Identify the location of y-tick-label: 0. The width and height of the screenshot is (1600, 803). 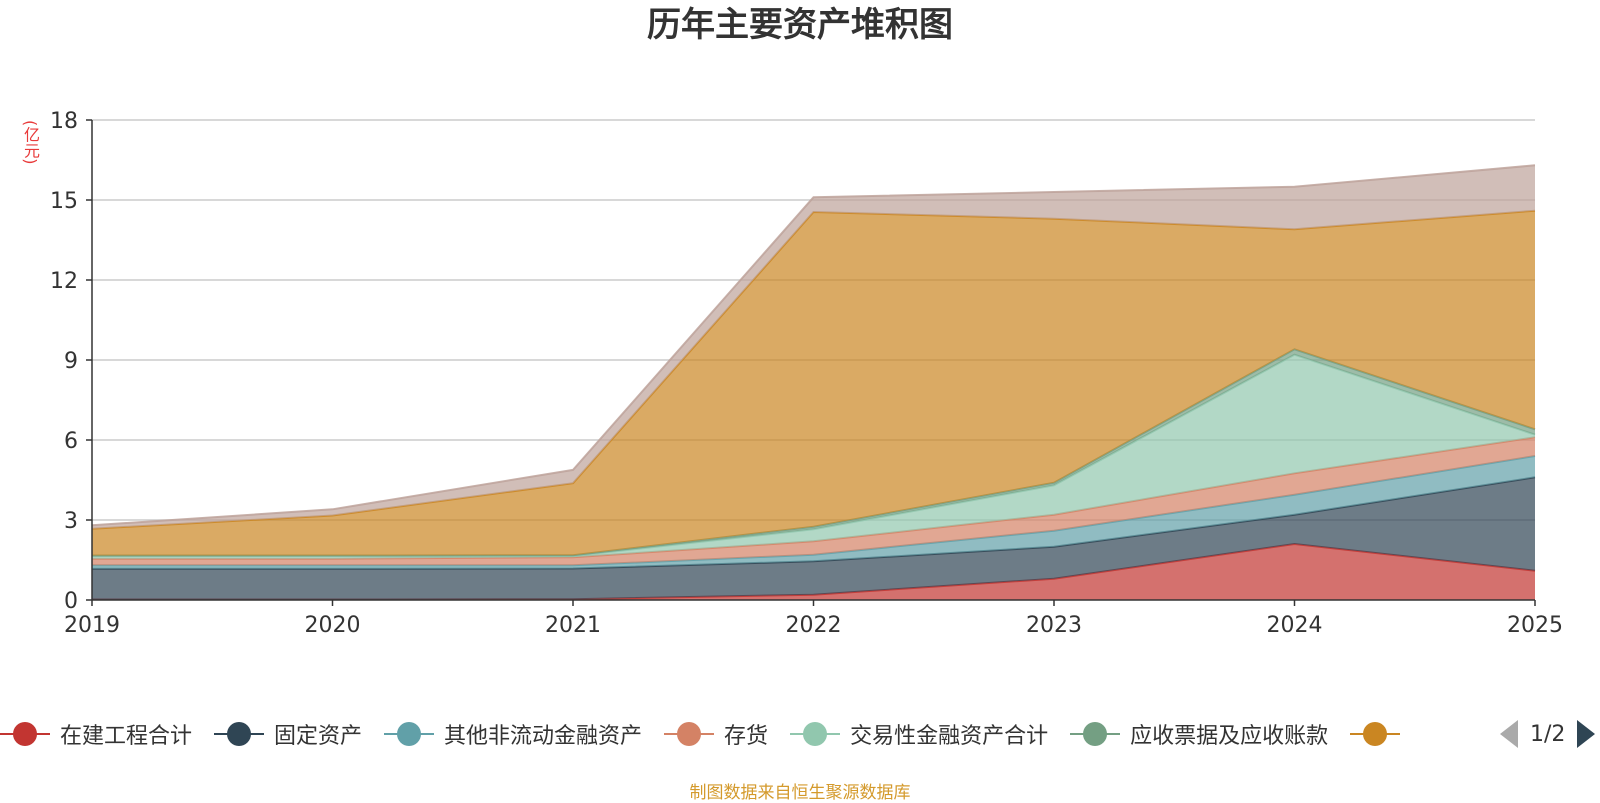
(71, 601).